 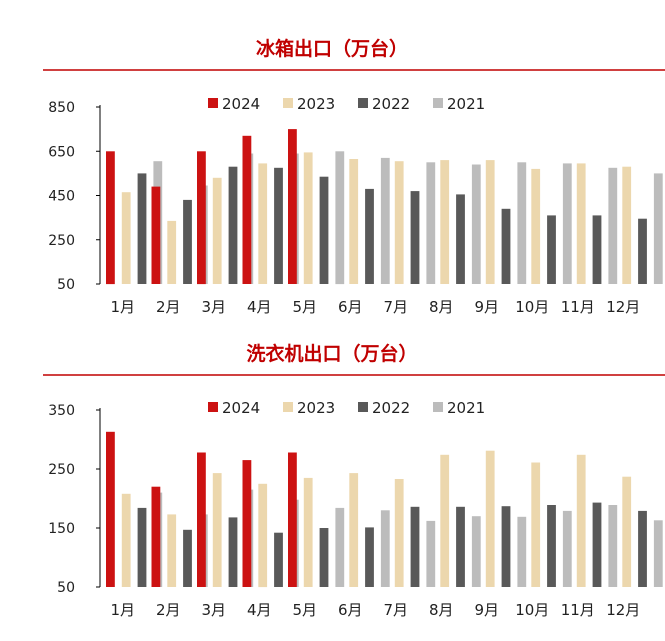 What do you see at coordinates (332, 48) in the screenshot?
I see `chart-title-fridge: 冰箱出口（万台）` at bounding box center [332, 48].